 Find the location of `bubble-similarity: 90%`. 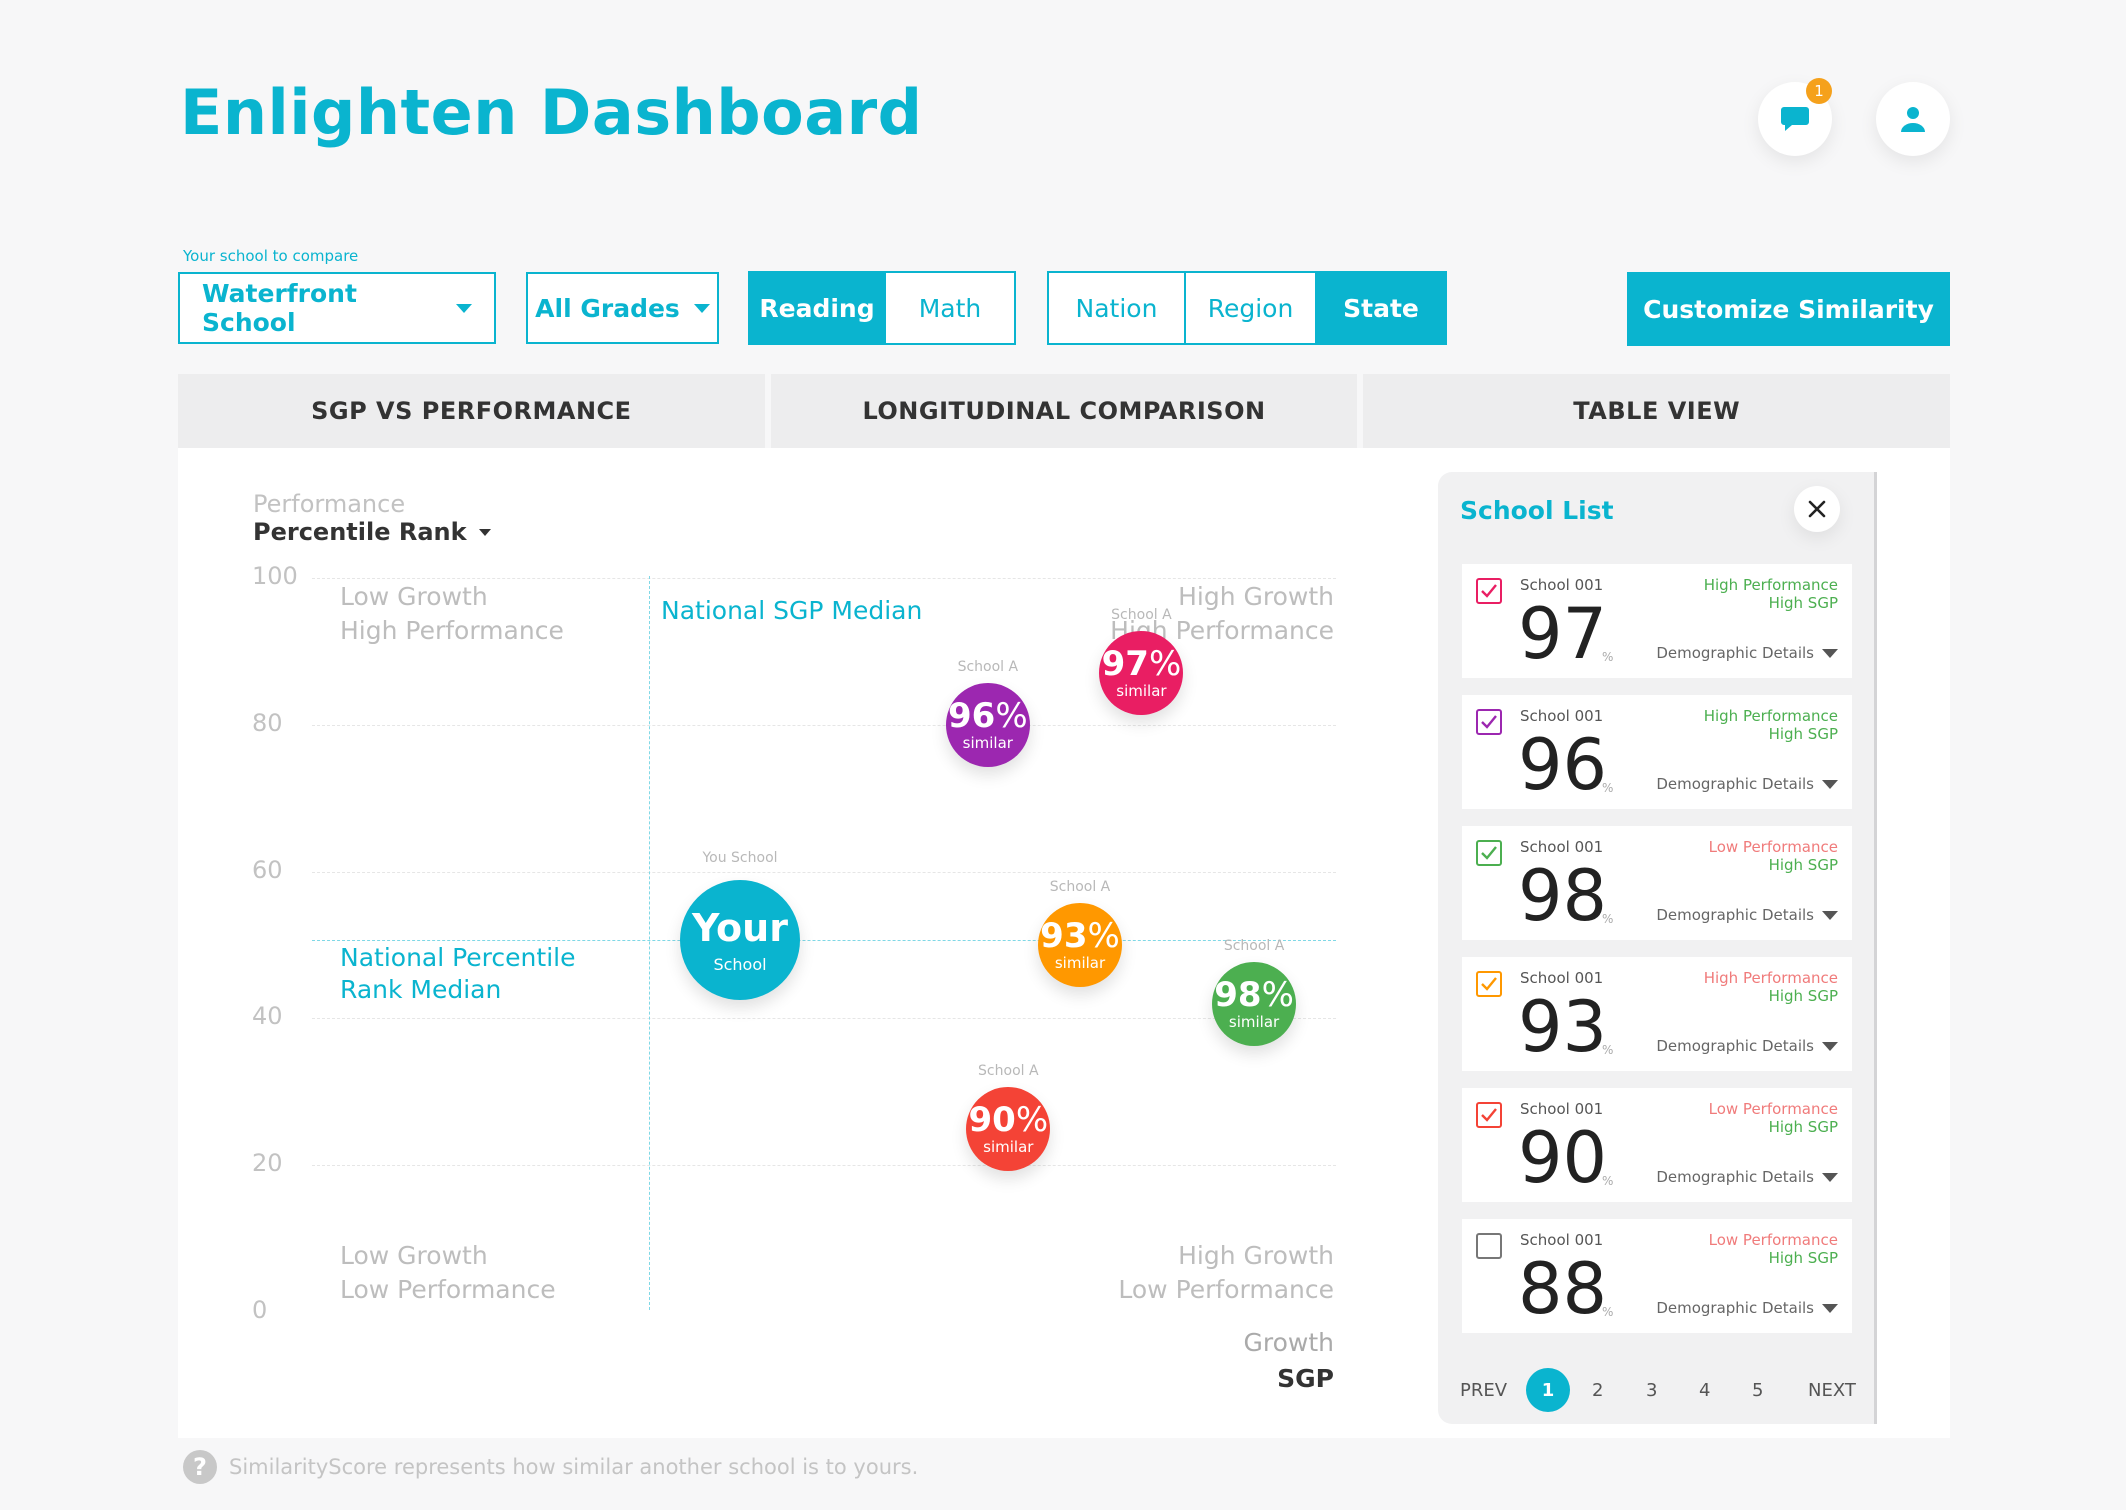

bubble-similarity: 90% is located at coordinates (1008, 1119).